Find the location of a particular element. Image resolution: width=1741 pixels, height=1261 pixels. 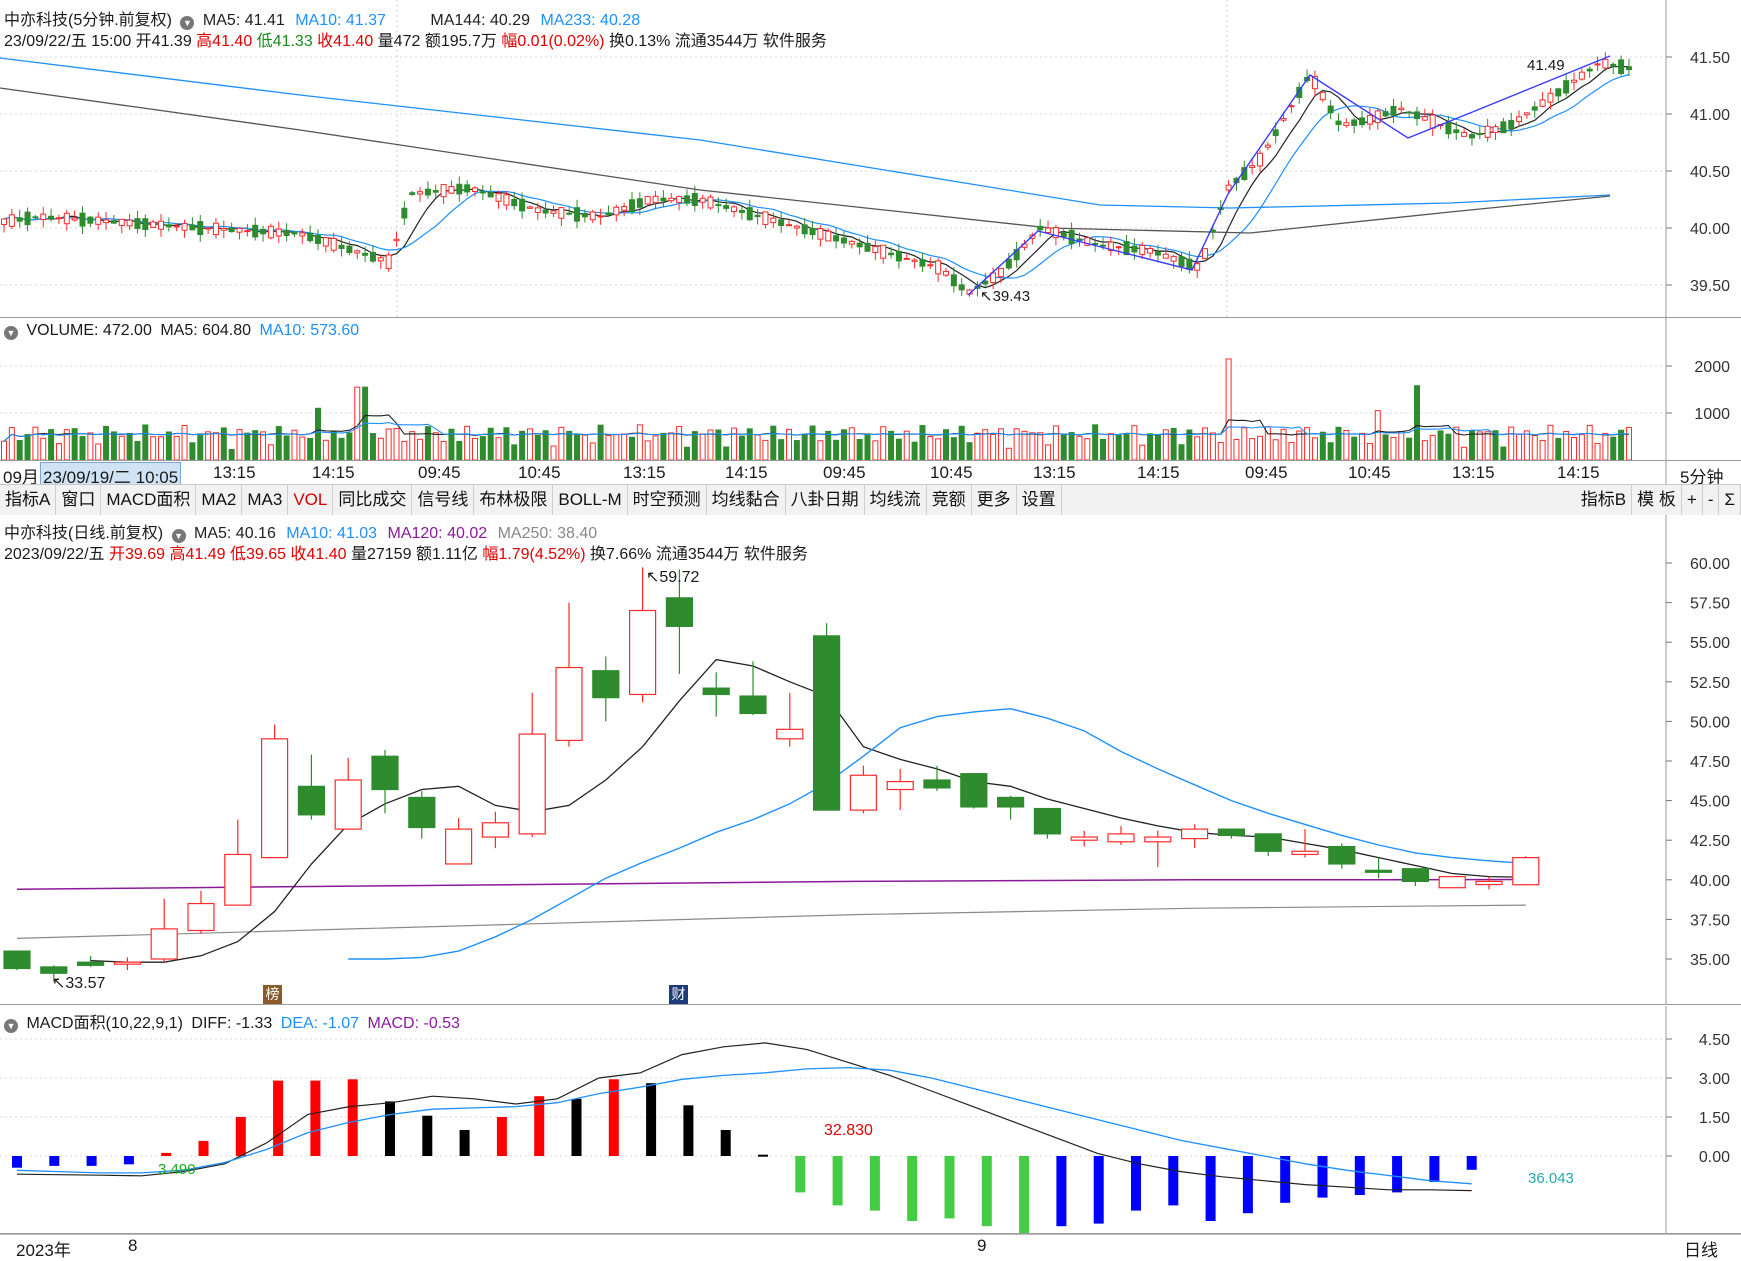

toolbar-tab-5: VOL is located at coordinates (311, 500).